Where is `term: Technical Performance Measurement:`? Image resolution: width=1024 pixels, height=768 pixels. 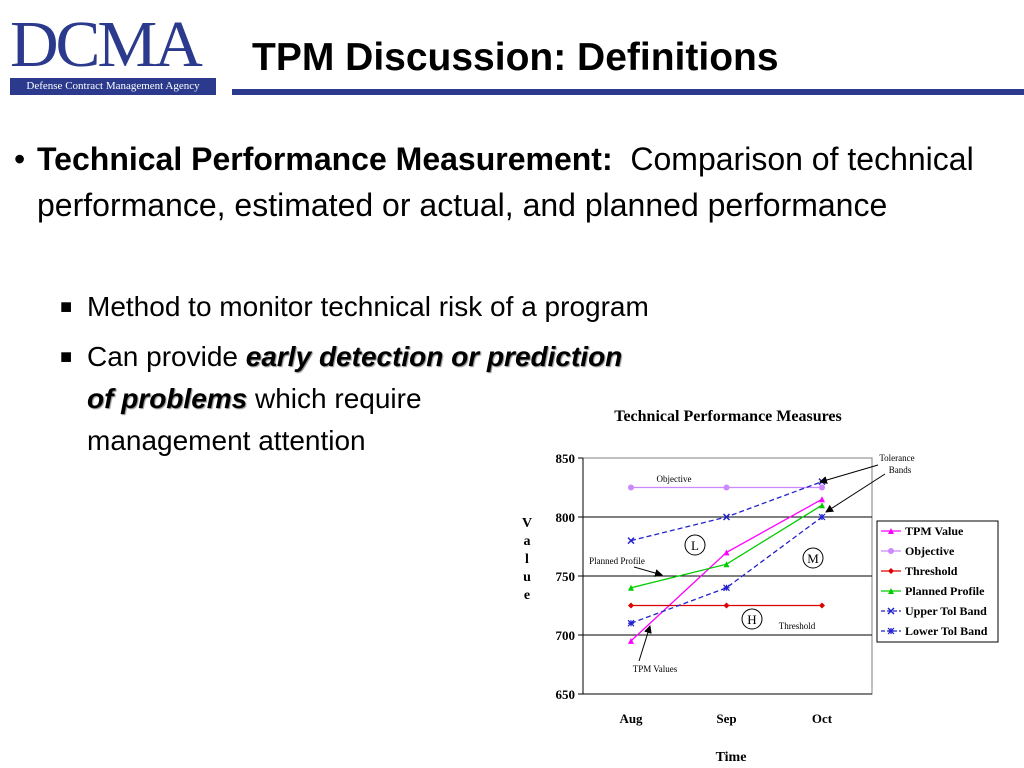 term: Technical Performance Measurement: is located at coordinates (325, 159).